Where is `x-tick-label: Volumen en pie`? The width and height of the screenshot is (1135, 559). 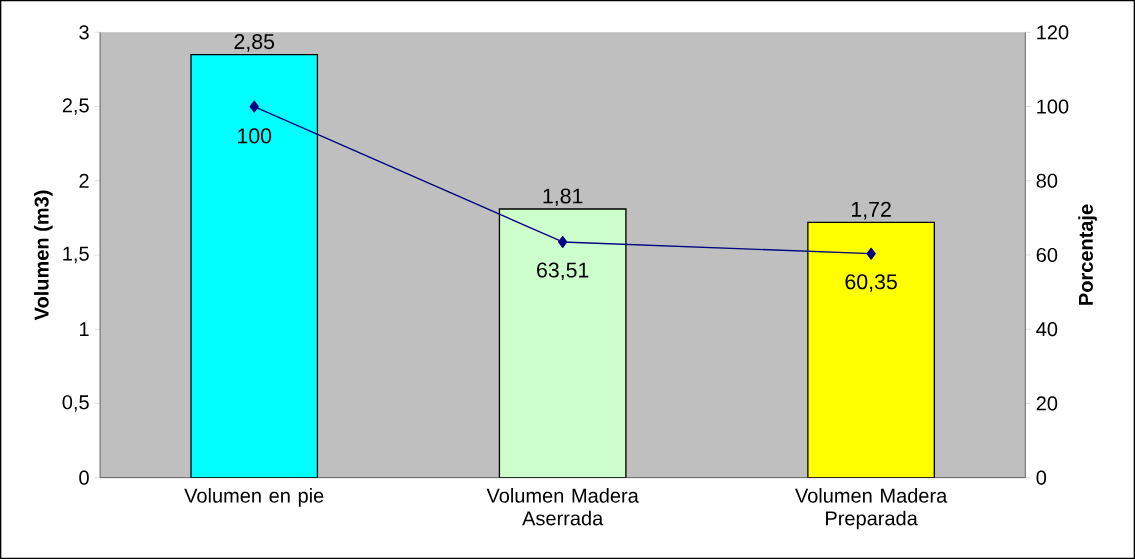
x-tick-label: Volumen en pie is located at coordinates (254, 497).